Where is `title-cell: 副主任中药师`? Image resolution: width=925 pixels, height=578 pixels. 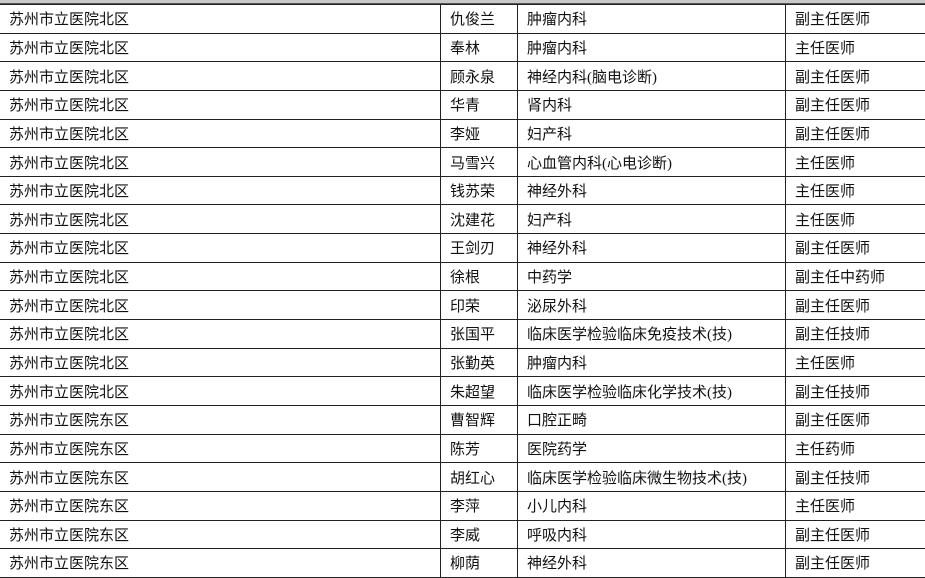 title-cell: 副主任中药师 is located at coordinates (855, 276).